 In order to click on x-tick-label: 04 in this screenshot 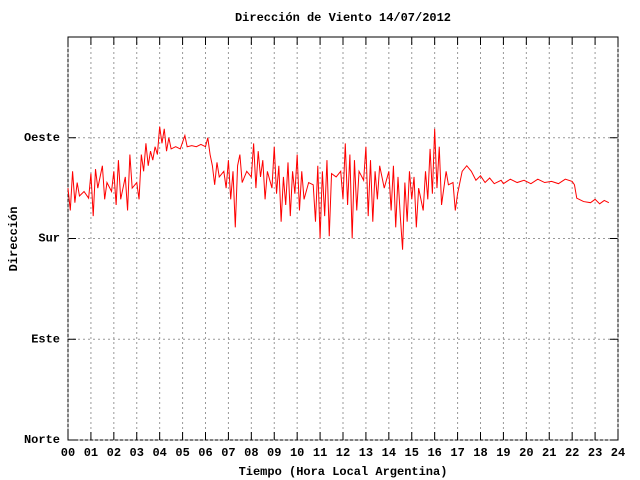, I will do `click(159, 453)`.